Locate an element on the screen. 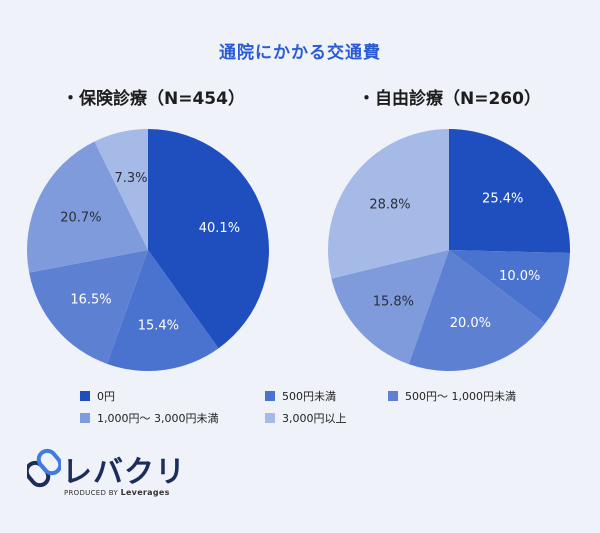  data-label-over-3000: 7.3% is located at coordinates (130, 178).